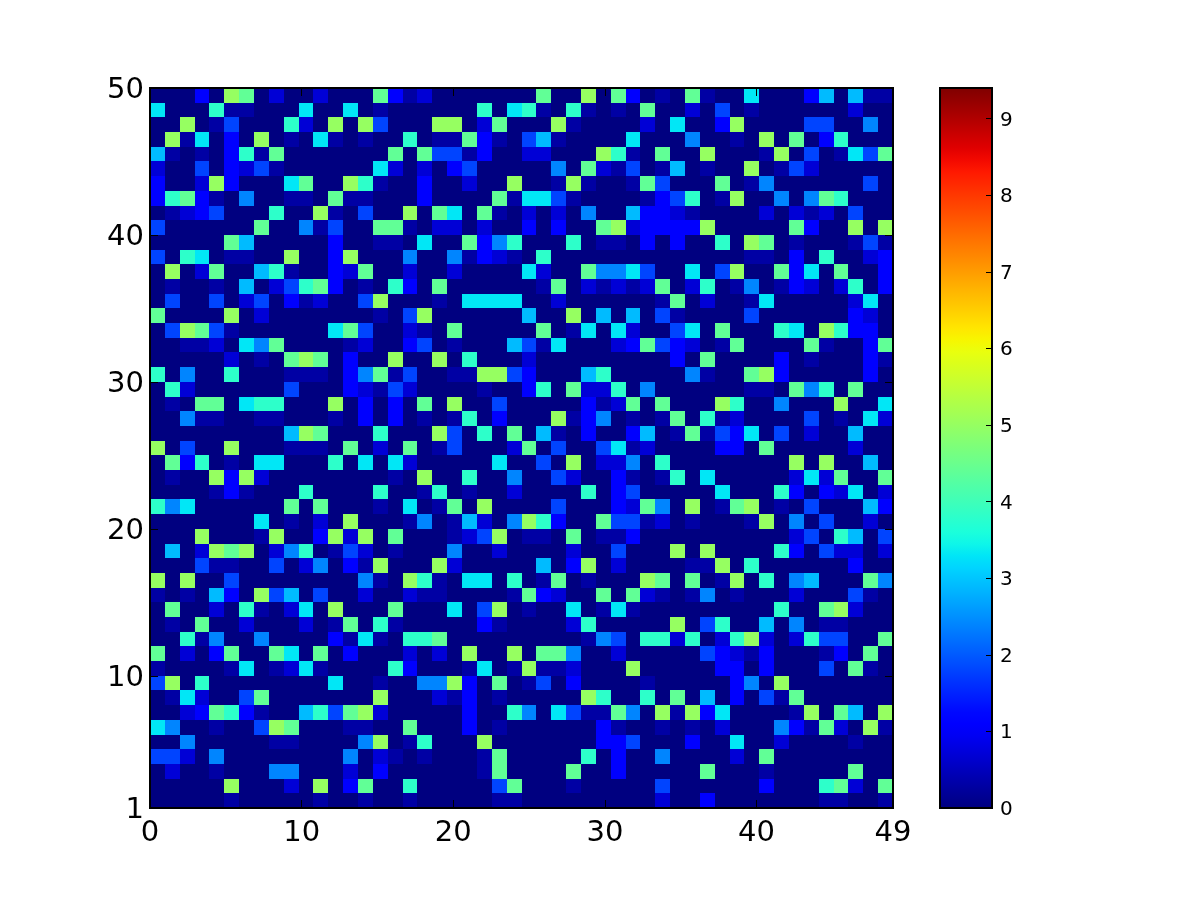  What do you see at coordinates (1006, 118) in the screenshot?
I see `color-bar-label: 9` at bounding box center [1006, 118].